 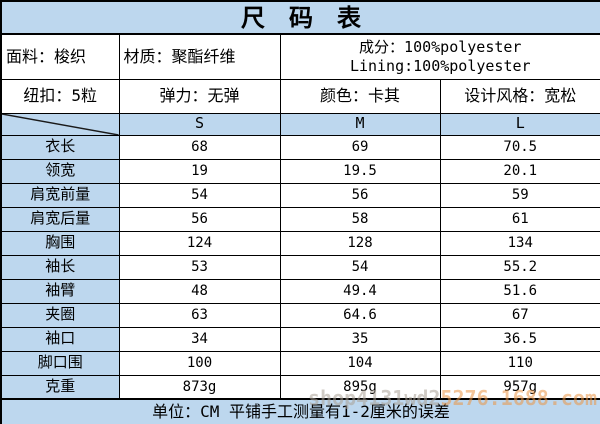 I want to click on cell-value: 59, so click(x=519, y=195).